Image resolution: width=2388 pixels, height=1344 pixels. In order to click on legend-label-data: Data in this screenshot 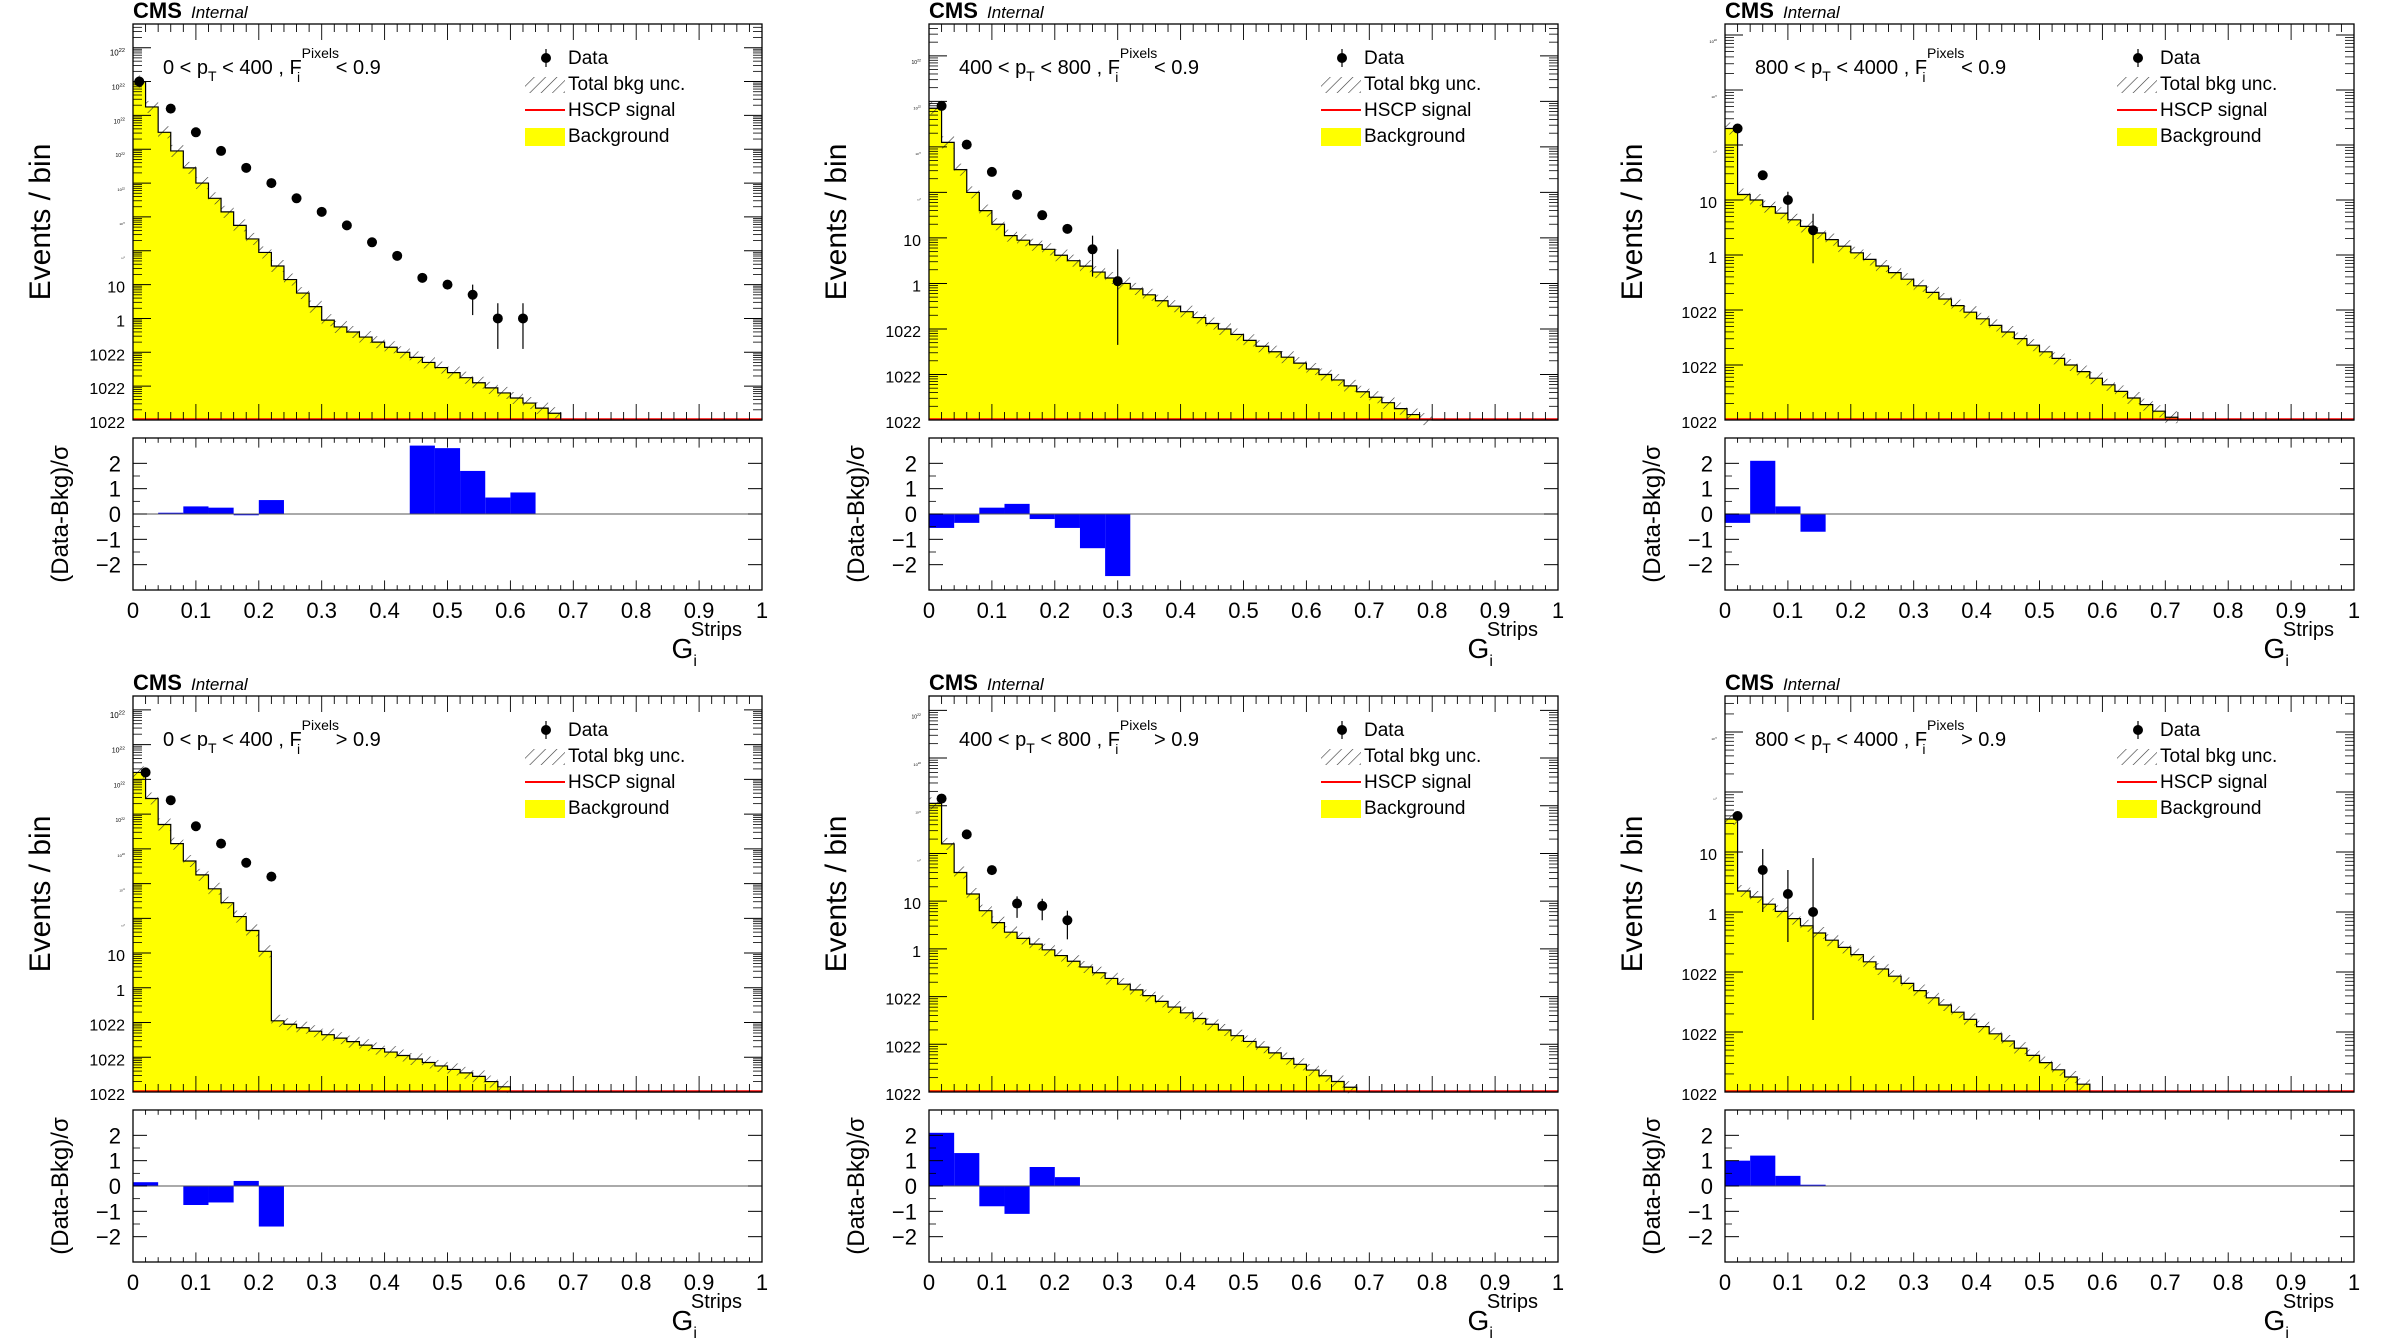, I will do `click(588, 730)`.